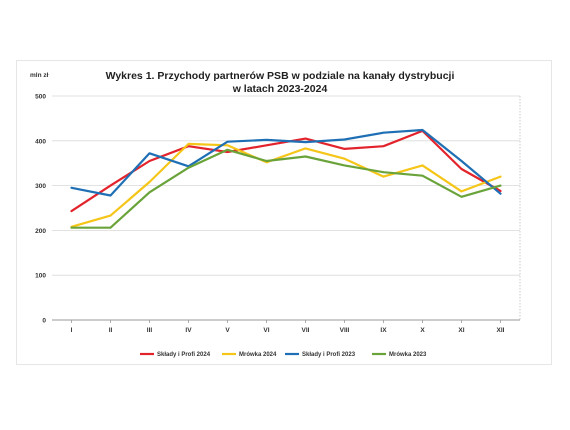 This screenshot has height=430, width=570. What do you see at coordinates (258, 355) in the screenshot?
I see `legend-label: Mrówka 2024` at bounding box center [258, 355].